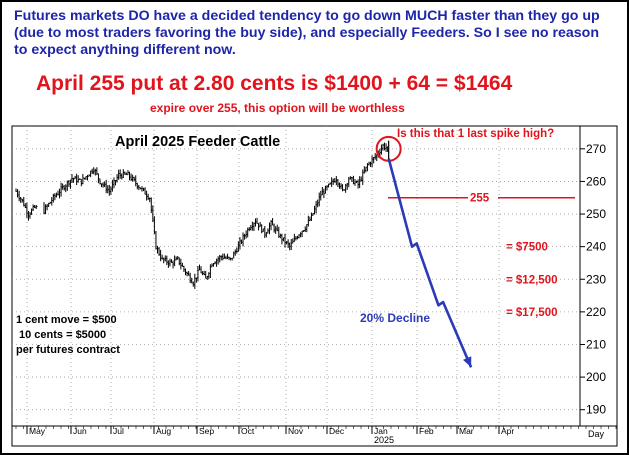 The image size is (629, 455). What do you see at coordinates (596, 181) in the screenshot?
I see `y-tick-label: 260` at bounding box center [596, 181].